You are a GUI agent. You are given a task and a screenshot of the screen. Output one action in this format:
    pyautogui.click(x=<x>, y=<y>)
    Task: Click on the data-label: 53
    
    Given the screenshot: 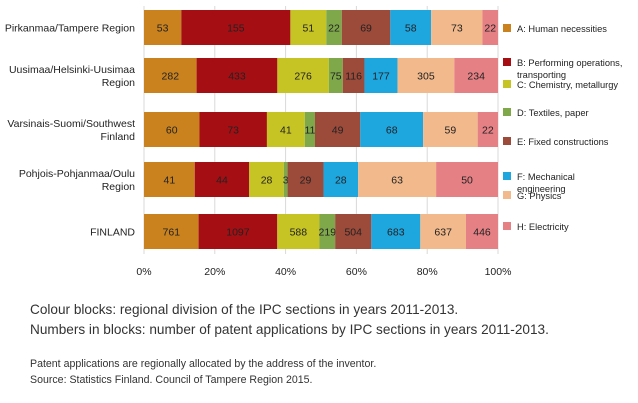 What is the action you would take?
    pyautogui.click(x=163, y=29)
    